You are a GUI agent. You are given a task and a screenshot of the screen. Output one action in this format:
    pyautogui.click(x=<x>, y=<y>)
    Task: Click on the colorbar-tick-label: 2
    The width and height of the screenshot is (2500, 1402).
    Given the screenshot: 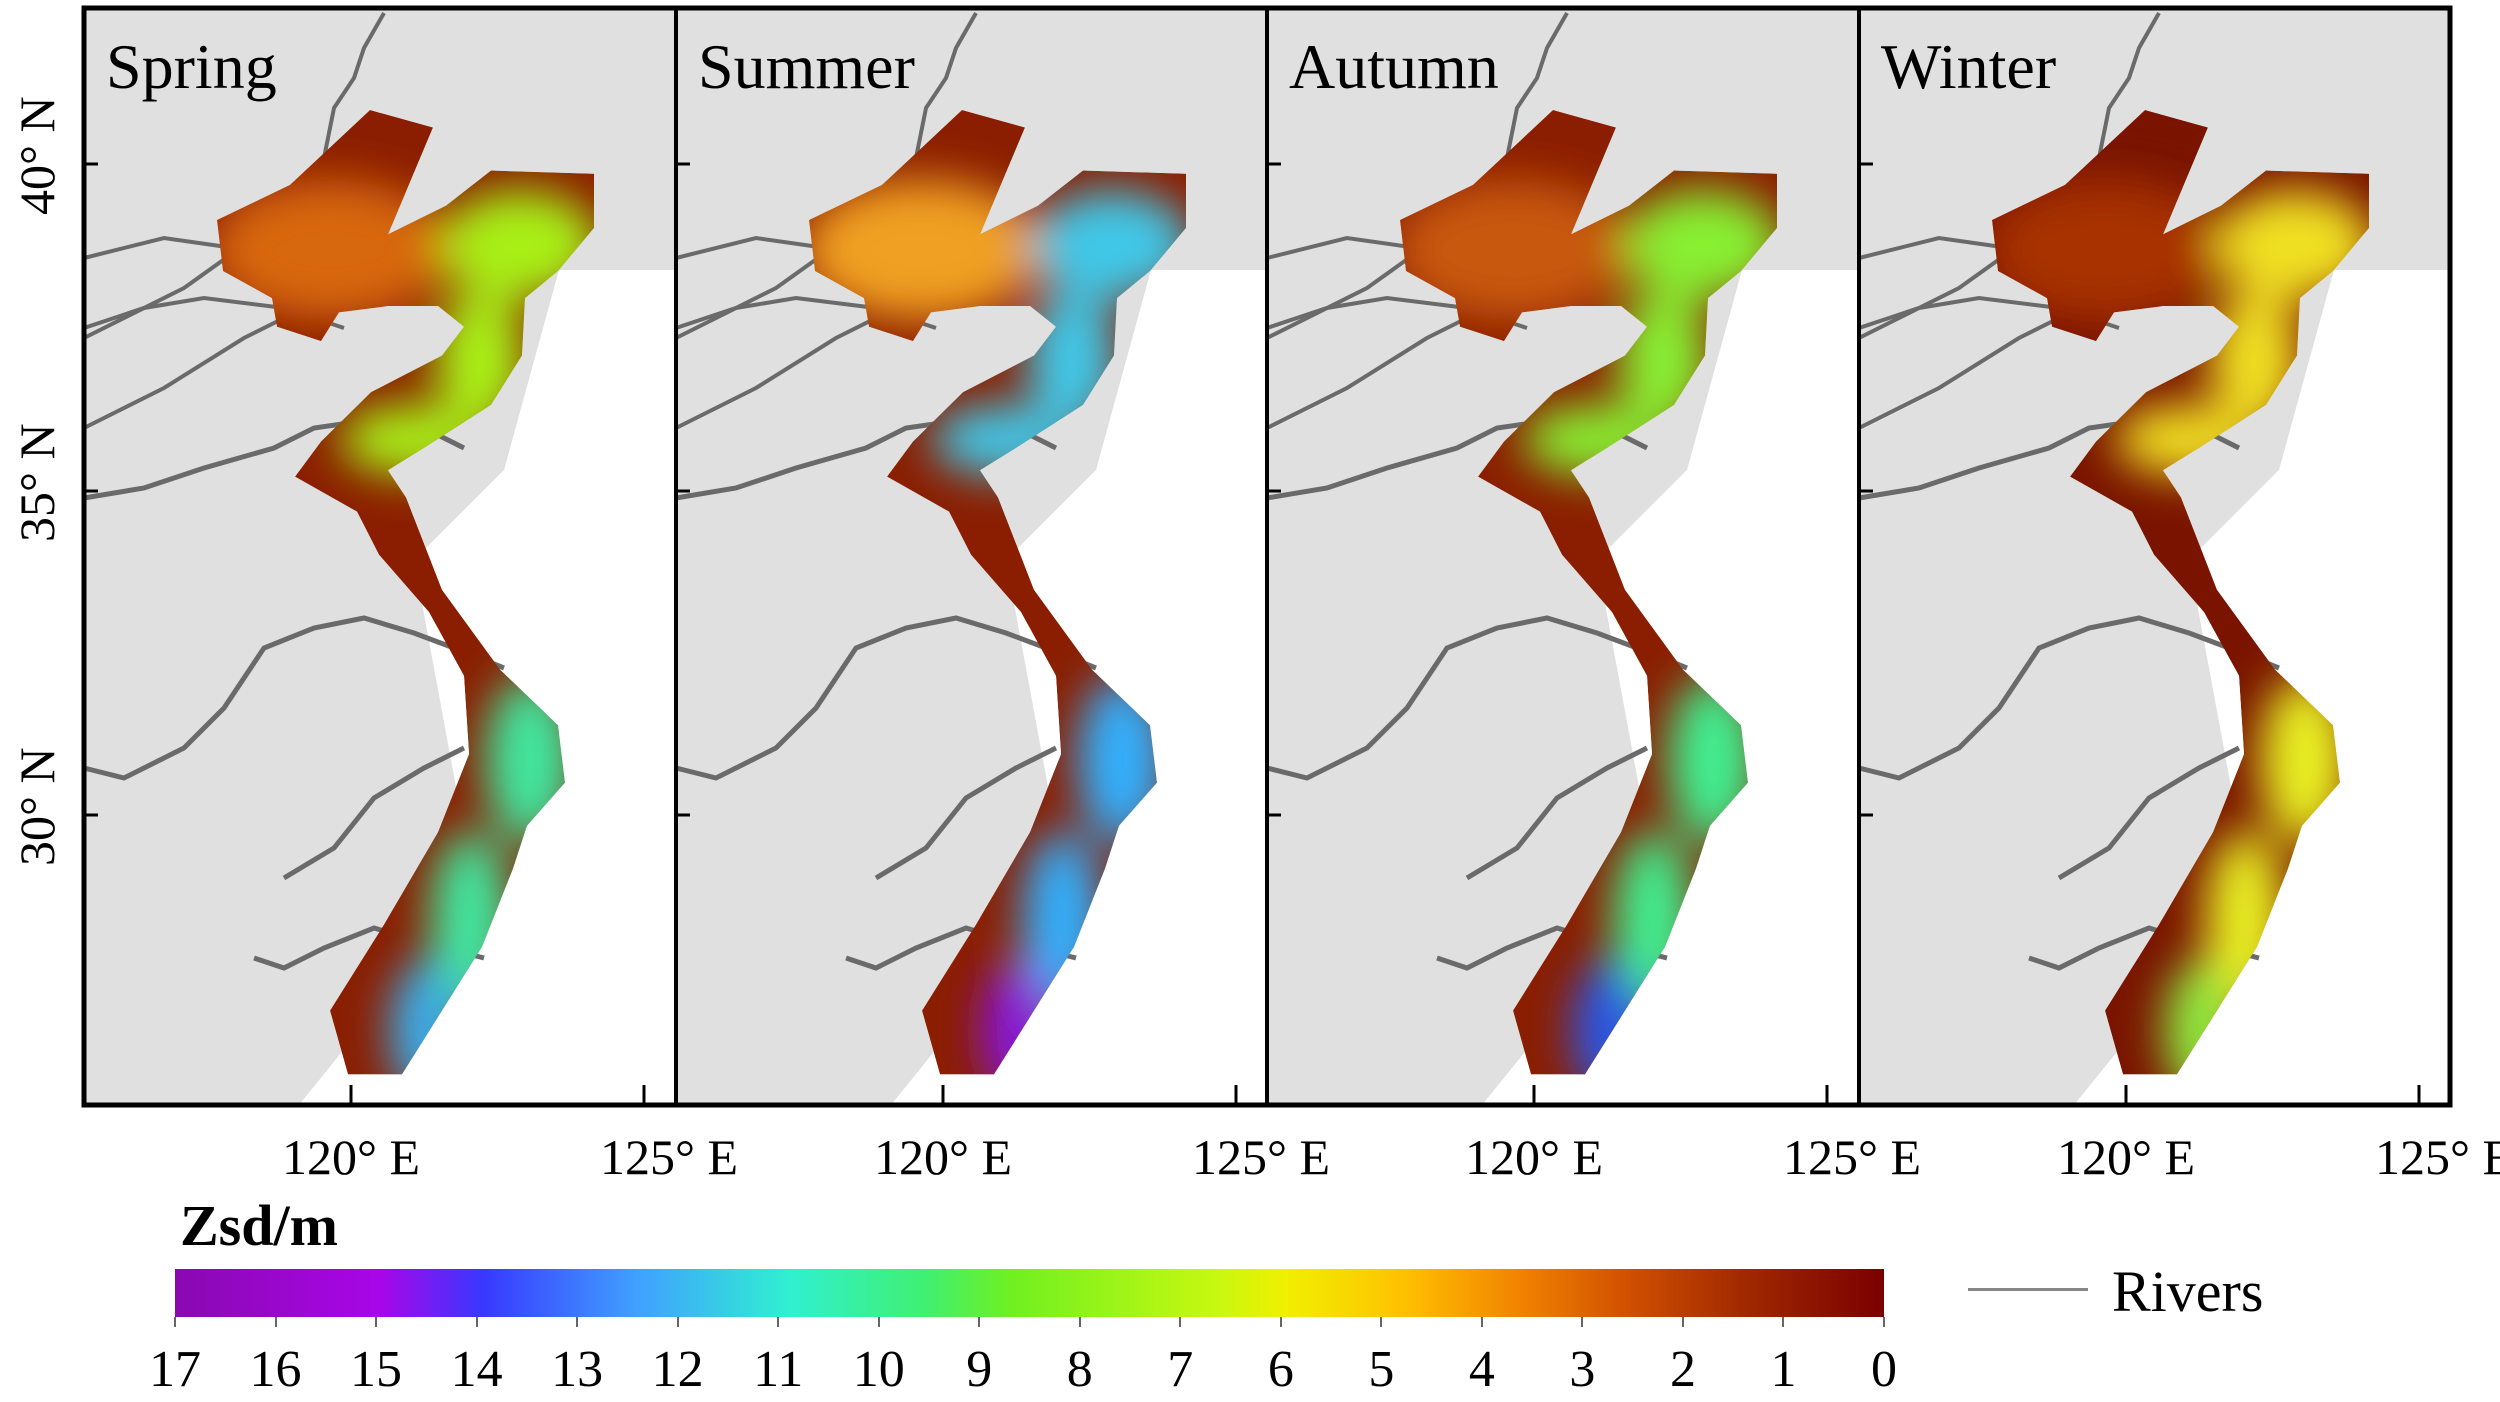 What is the action you would take?
    pyautogui.click(x=1682, y=1369)
    